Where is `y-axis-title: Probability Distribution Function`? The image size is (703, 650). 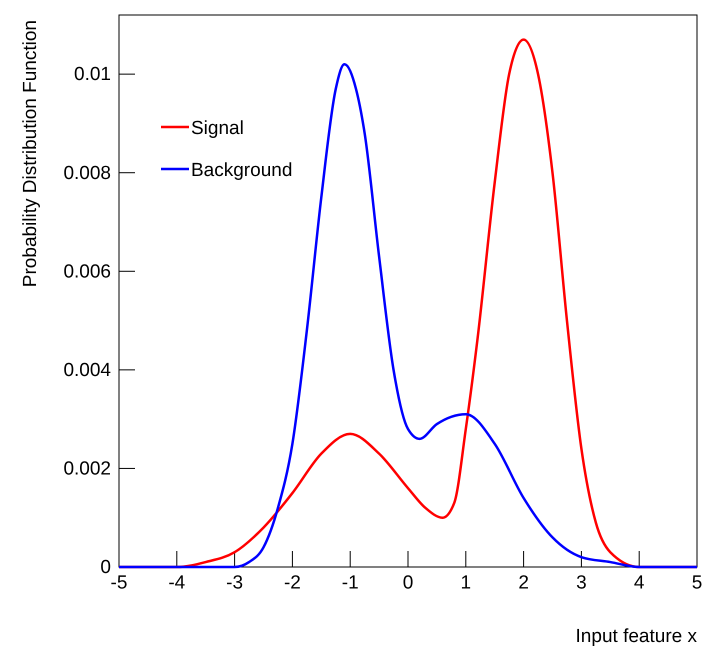 y-axis-title: Probability Distribution Function is located at coordinates (30, 154).